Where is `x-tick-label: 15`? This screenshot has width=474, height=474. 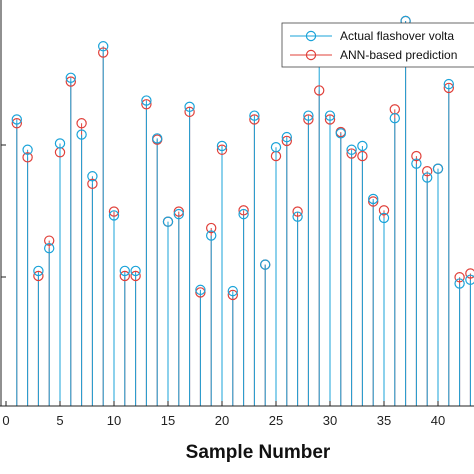
x-tick-label: 15 is located at coordinates (168, 420).